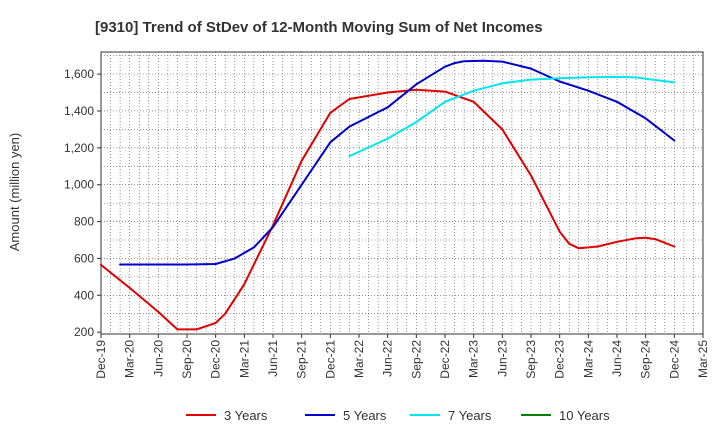 The height and width of the screenshot is (445, 720). I want to click on y-tick-label: 600, so click(84, 258).